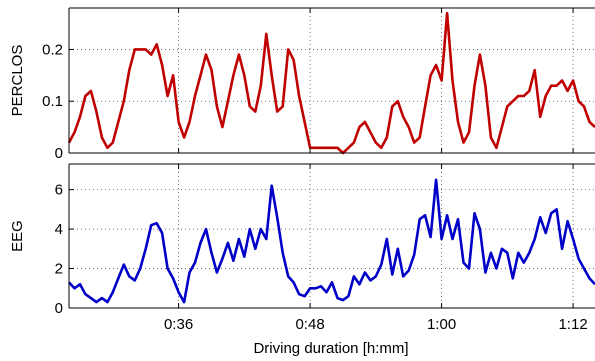  Describe the element at coordinates (178, 324) in the screenshot. I see `eeg-x-tick-label: 0:36` at that location.